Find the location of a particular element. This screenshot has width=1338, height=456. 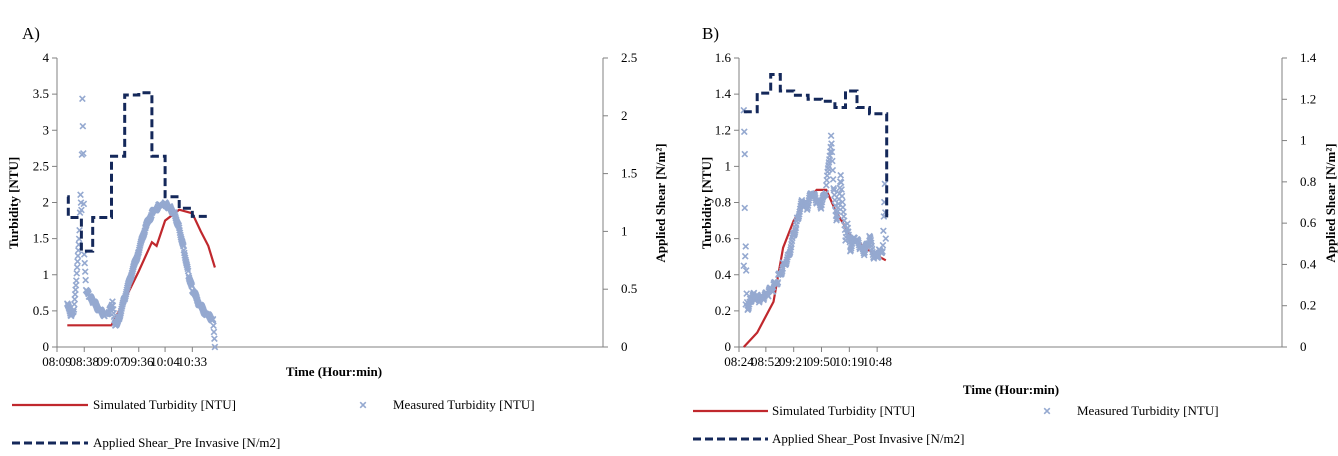

y-tick-label: 4 is located at coordinates (46, 57).